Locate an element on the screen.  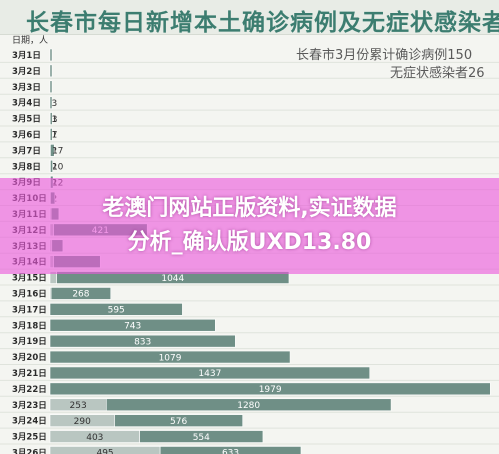
category-label: 3月16日 is located at coordinates (29, 294).